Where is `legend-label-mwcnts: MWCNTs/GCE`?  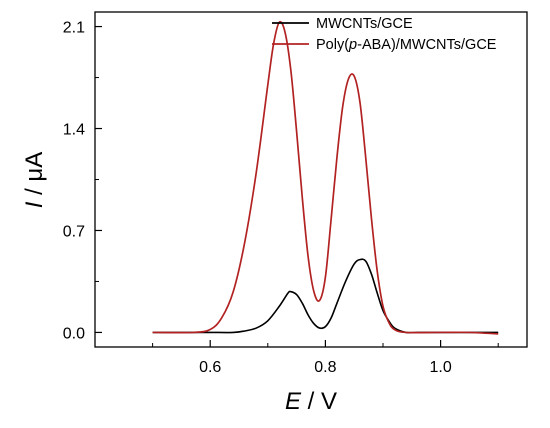 legend-label-mwcnts: MWCNTs/GCE is located at coordinates (364, 24).